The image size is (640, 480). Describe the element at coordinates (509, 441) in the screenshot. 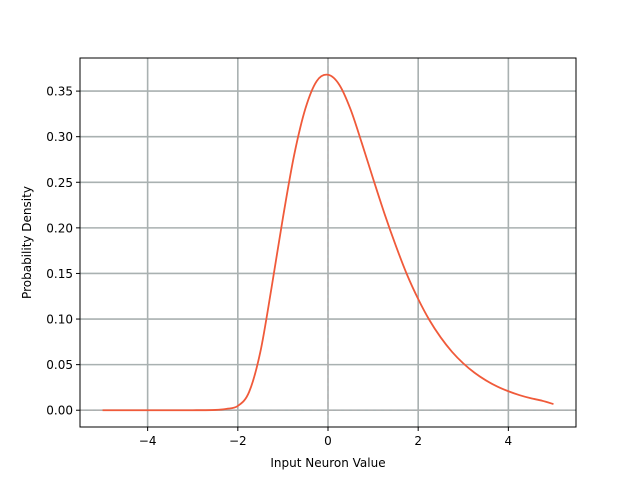

I see `x-tick-label: 4` at that location.